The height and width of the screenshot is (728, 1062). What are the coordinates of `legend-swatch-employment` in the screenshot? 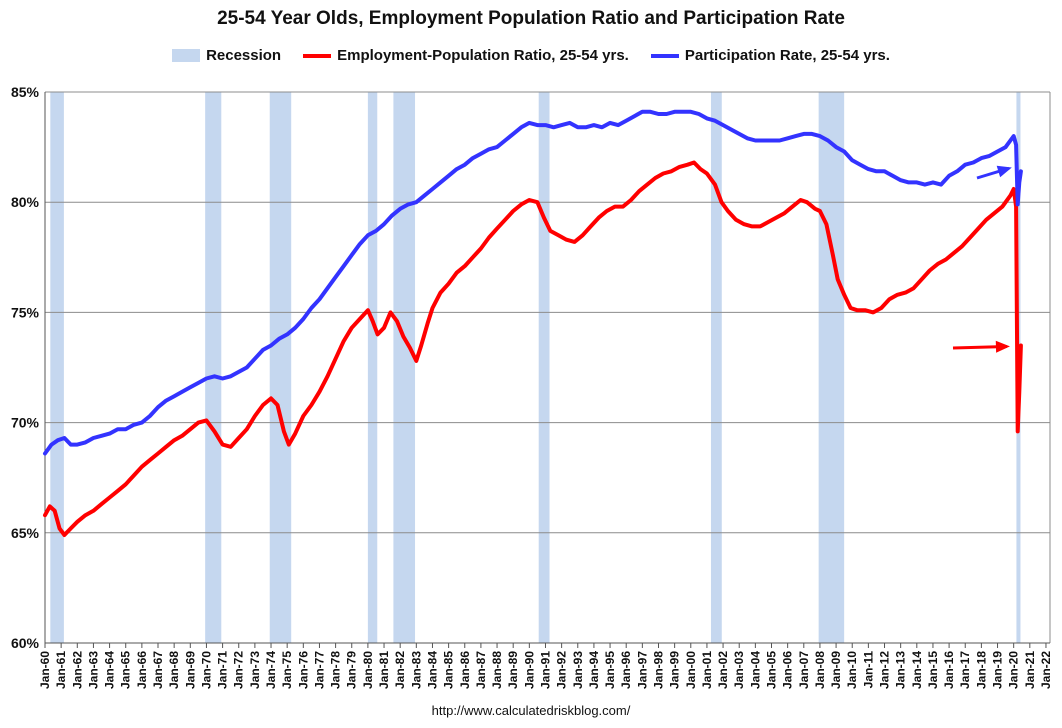 It's located at (317, 55).